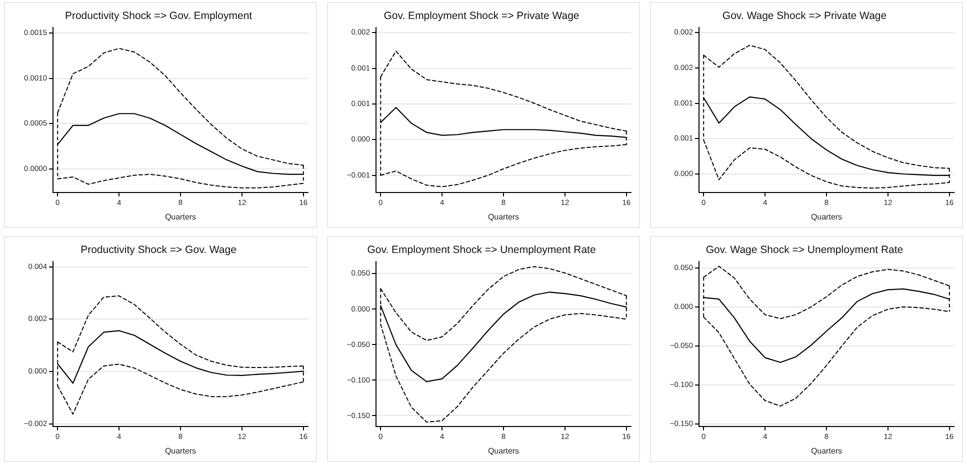 The width and height of the screenshot is (967, 466). What do you see at coordinates (482, 16) in the screenshot?
I see `chart-title: Gov. Employment Shock => Private Wage` at bounding box center [482, 16].